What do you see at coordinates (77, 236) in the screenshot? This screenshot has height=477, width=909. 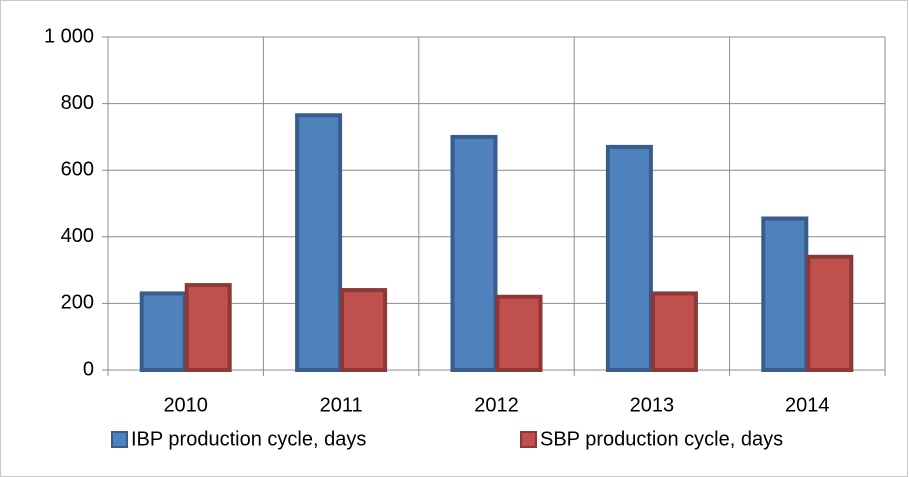 I see `y-tick-label: 400` at bounding box center [77, 236].